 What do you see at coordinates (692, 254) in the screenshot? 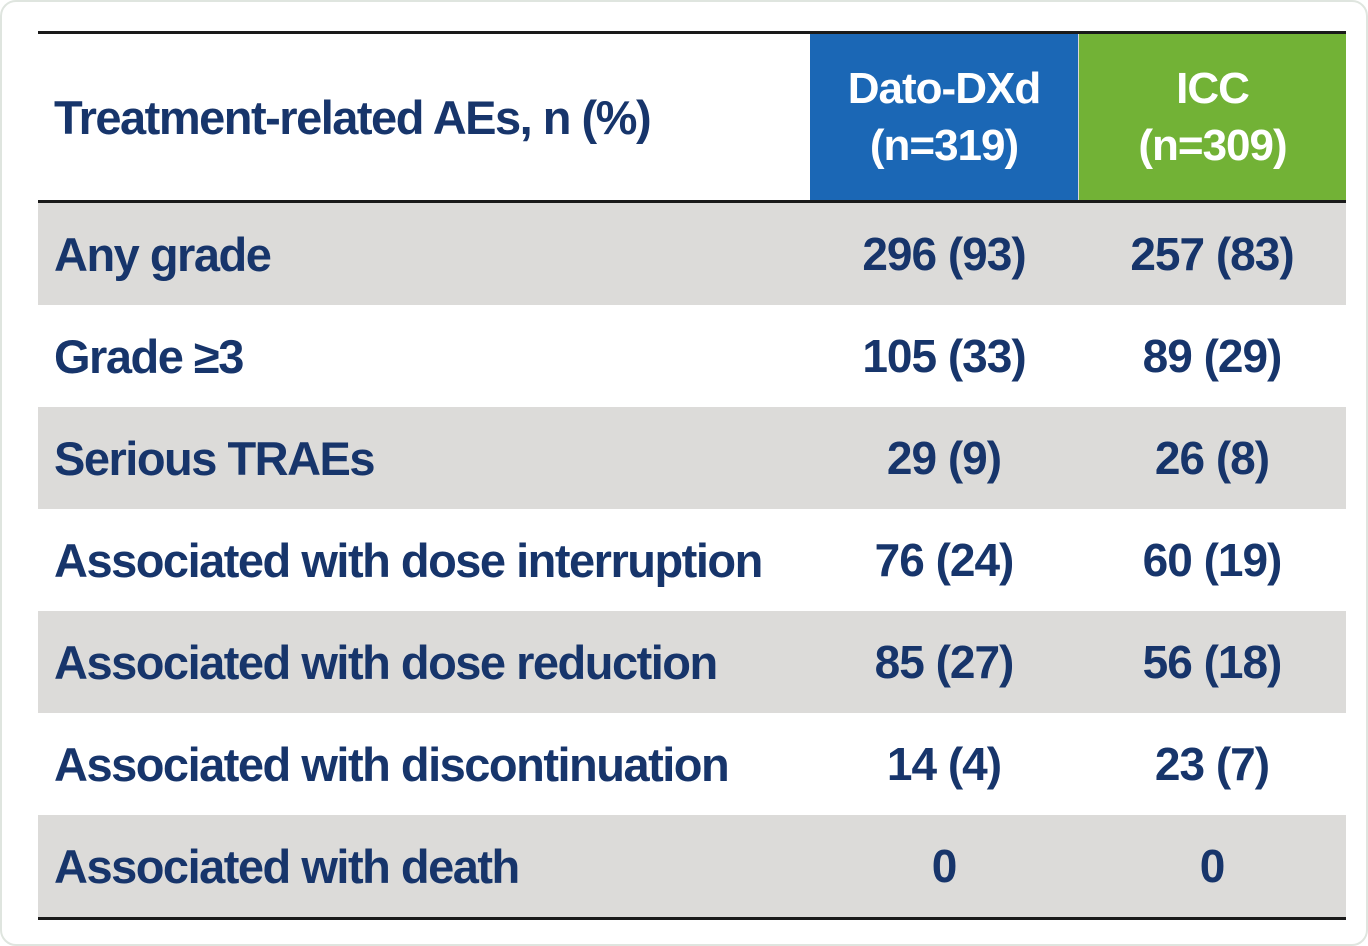
I see `table-row: Any grade 296 (93) 257 (83)` at bounding box center [692, 254].